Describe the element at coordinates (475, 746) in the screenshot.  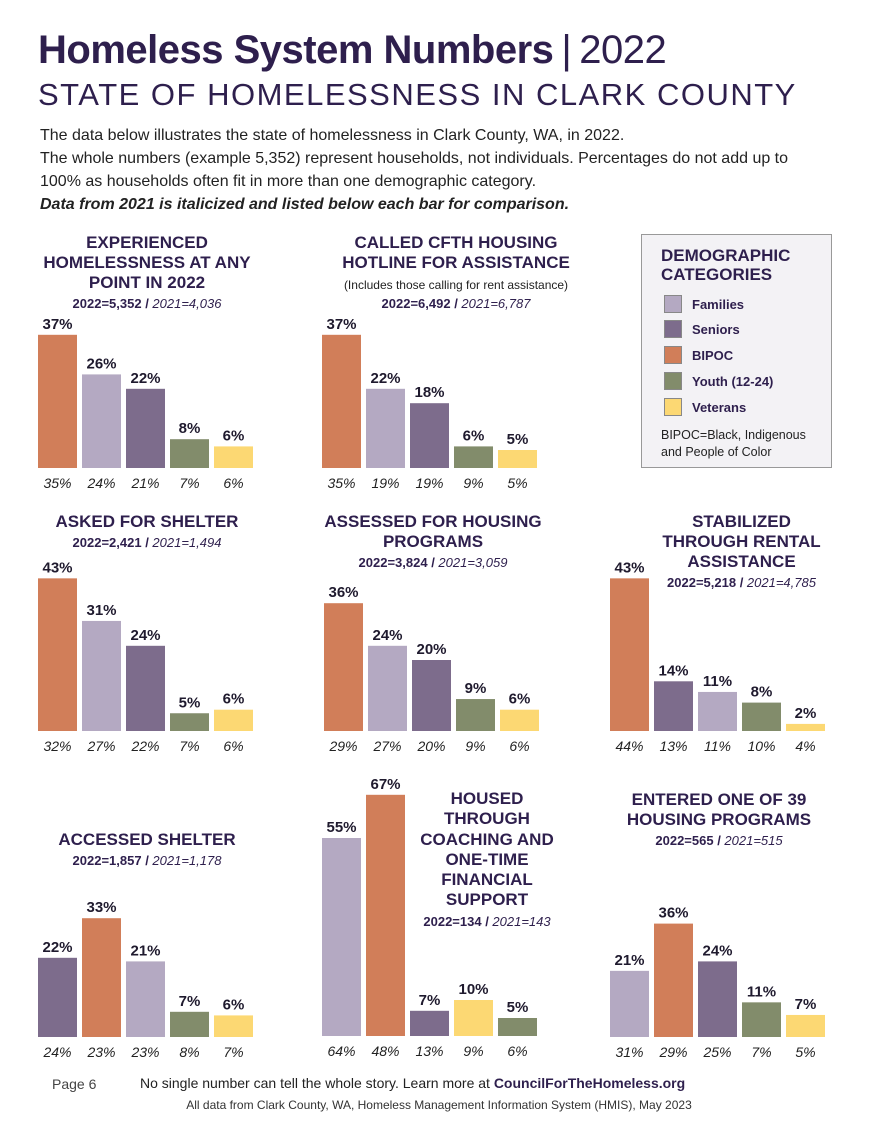
I see `prev-year-label: 9%` at that location.